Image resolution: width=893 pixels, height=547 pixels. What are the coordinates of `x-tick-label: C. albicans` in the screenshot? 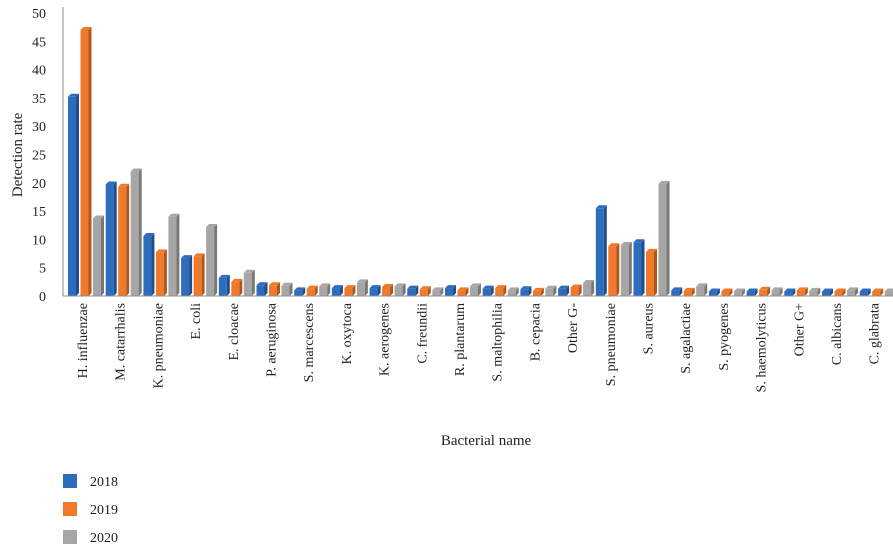 It's located at (837, 334).